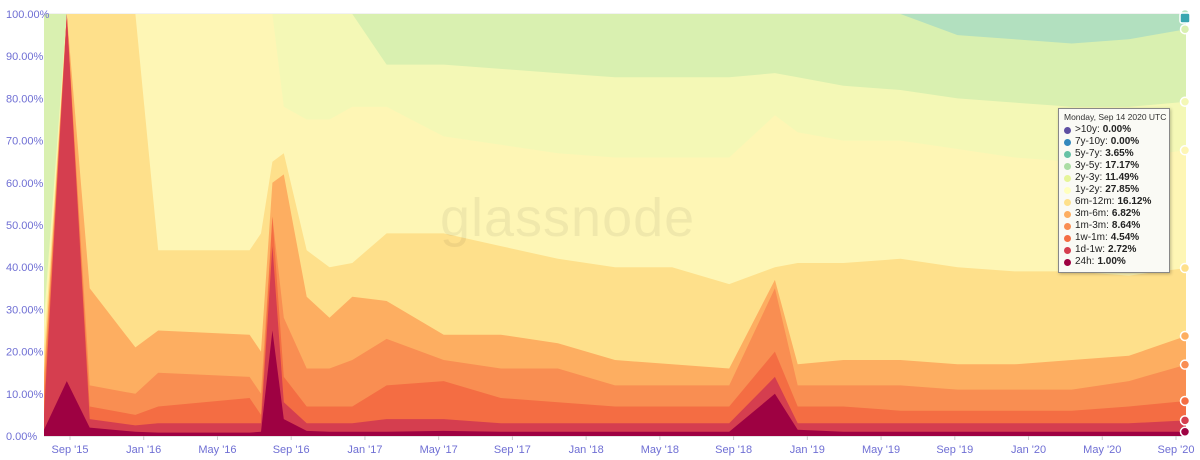 Image resolution: width=1200 pixels, height=460 pixels. What do you see at coordinates (1092, 225) in the screenshot?
I see `tooltip-label: 1m-3m:` at bounding box center [1092, 225].